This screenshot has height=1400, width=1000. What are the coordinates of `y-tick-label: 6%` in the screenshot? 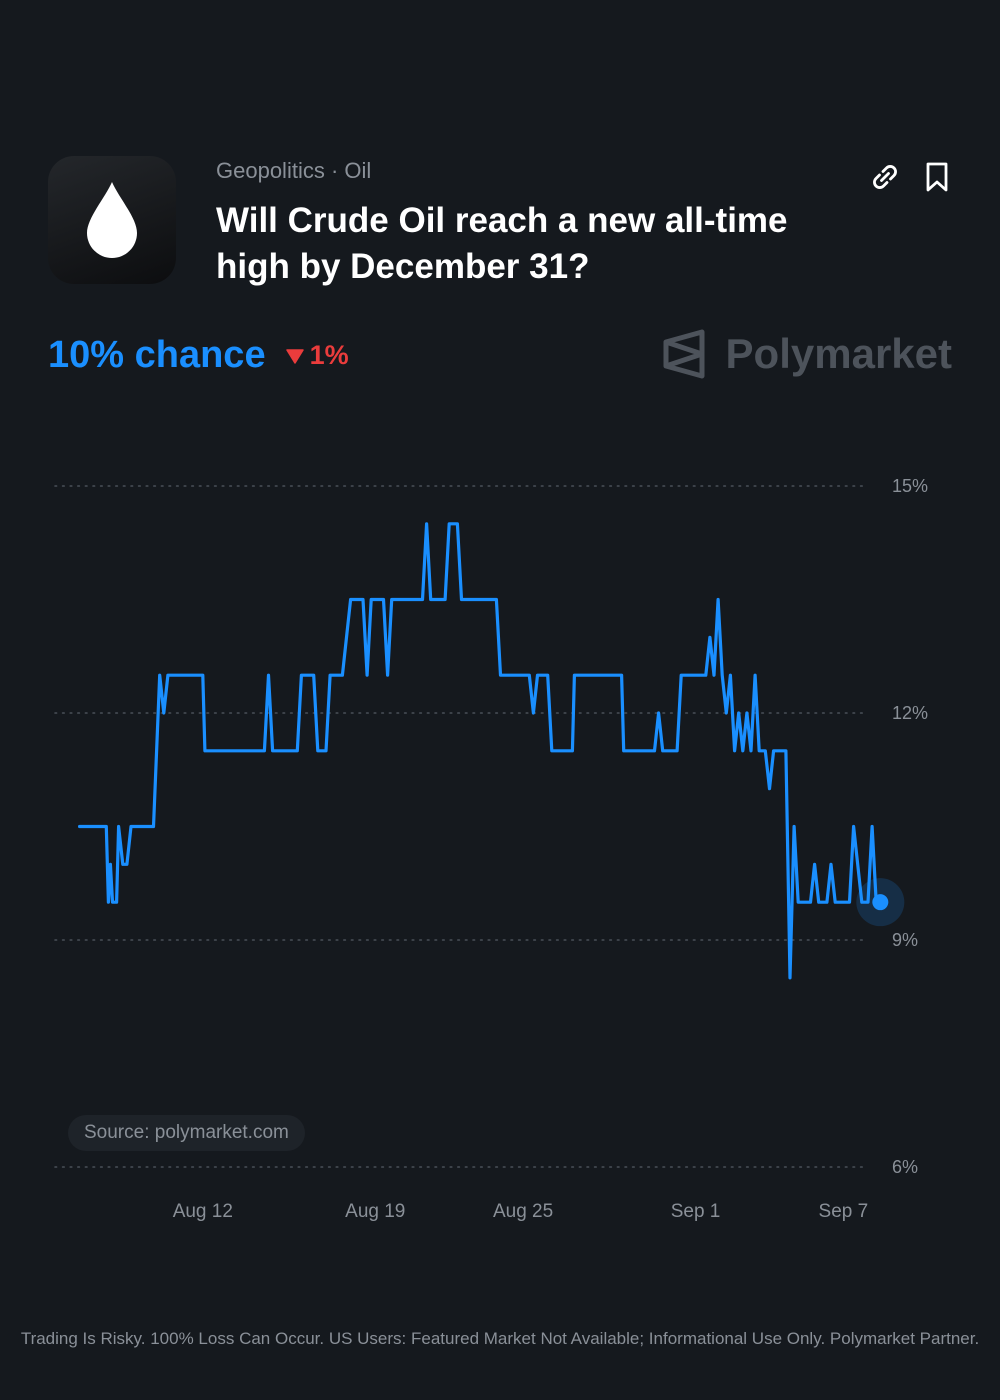 It's located at (905, 1167).